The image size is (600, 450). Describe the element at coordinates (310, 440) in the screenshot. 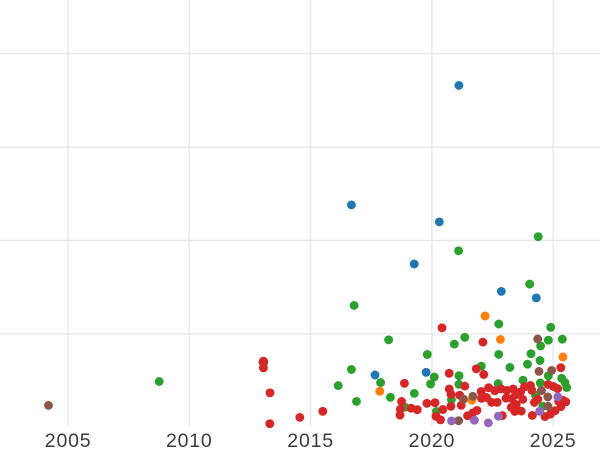

I see `svg-text: 2015` at that location.